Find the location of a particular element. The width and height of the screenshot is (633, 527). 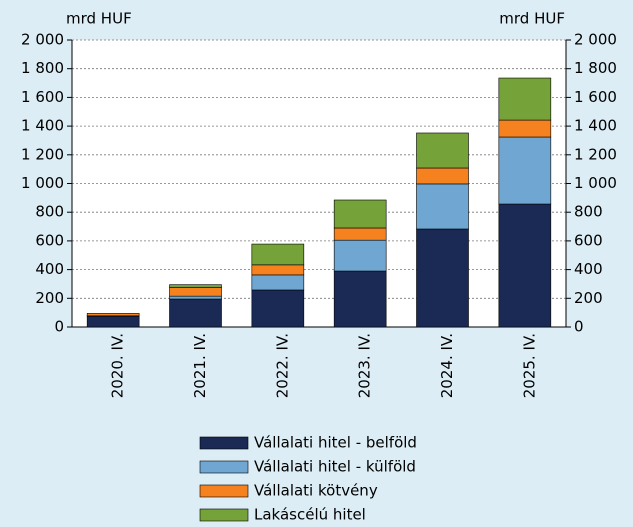

y-tick-label: 400 is located at coordinates (49, 269).